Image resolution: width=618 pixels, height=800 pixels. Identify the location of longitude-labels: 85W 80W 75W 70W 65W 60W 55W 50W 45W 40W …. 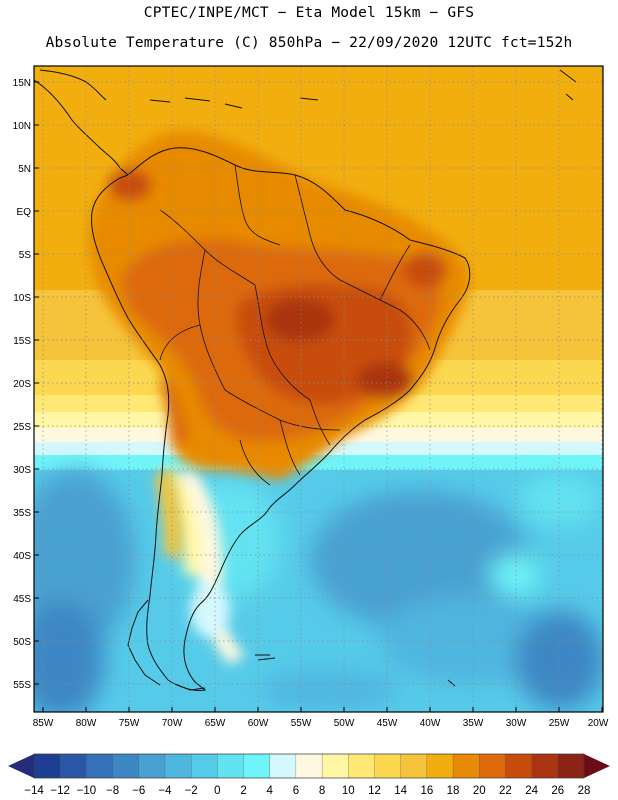
(321, 723).